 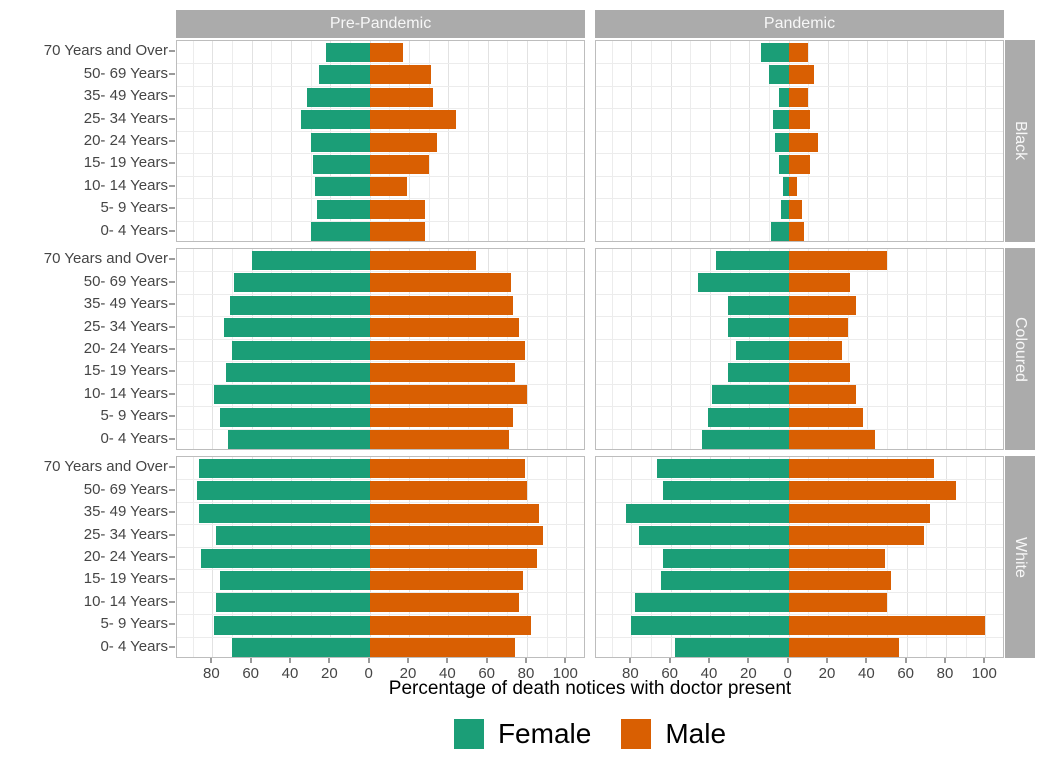 I want to click on facet-col-label-pandemic: Pandemic, so click(x=799, y=23).